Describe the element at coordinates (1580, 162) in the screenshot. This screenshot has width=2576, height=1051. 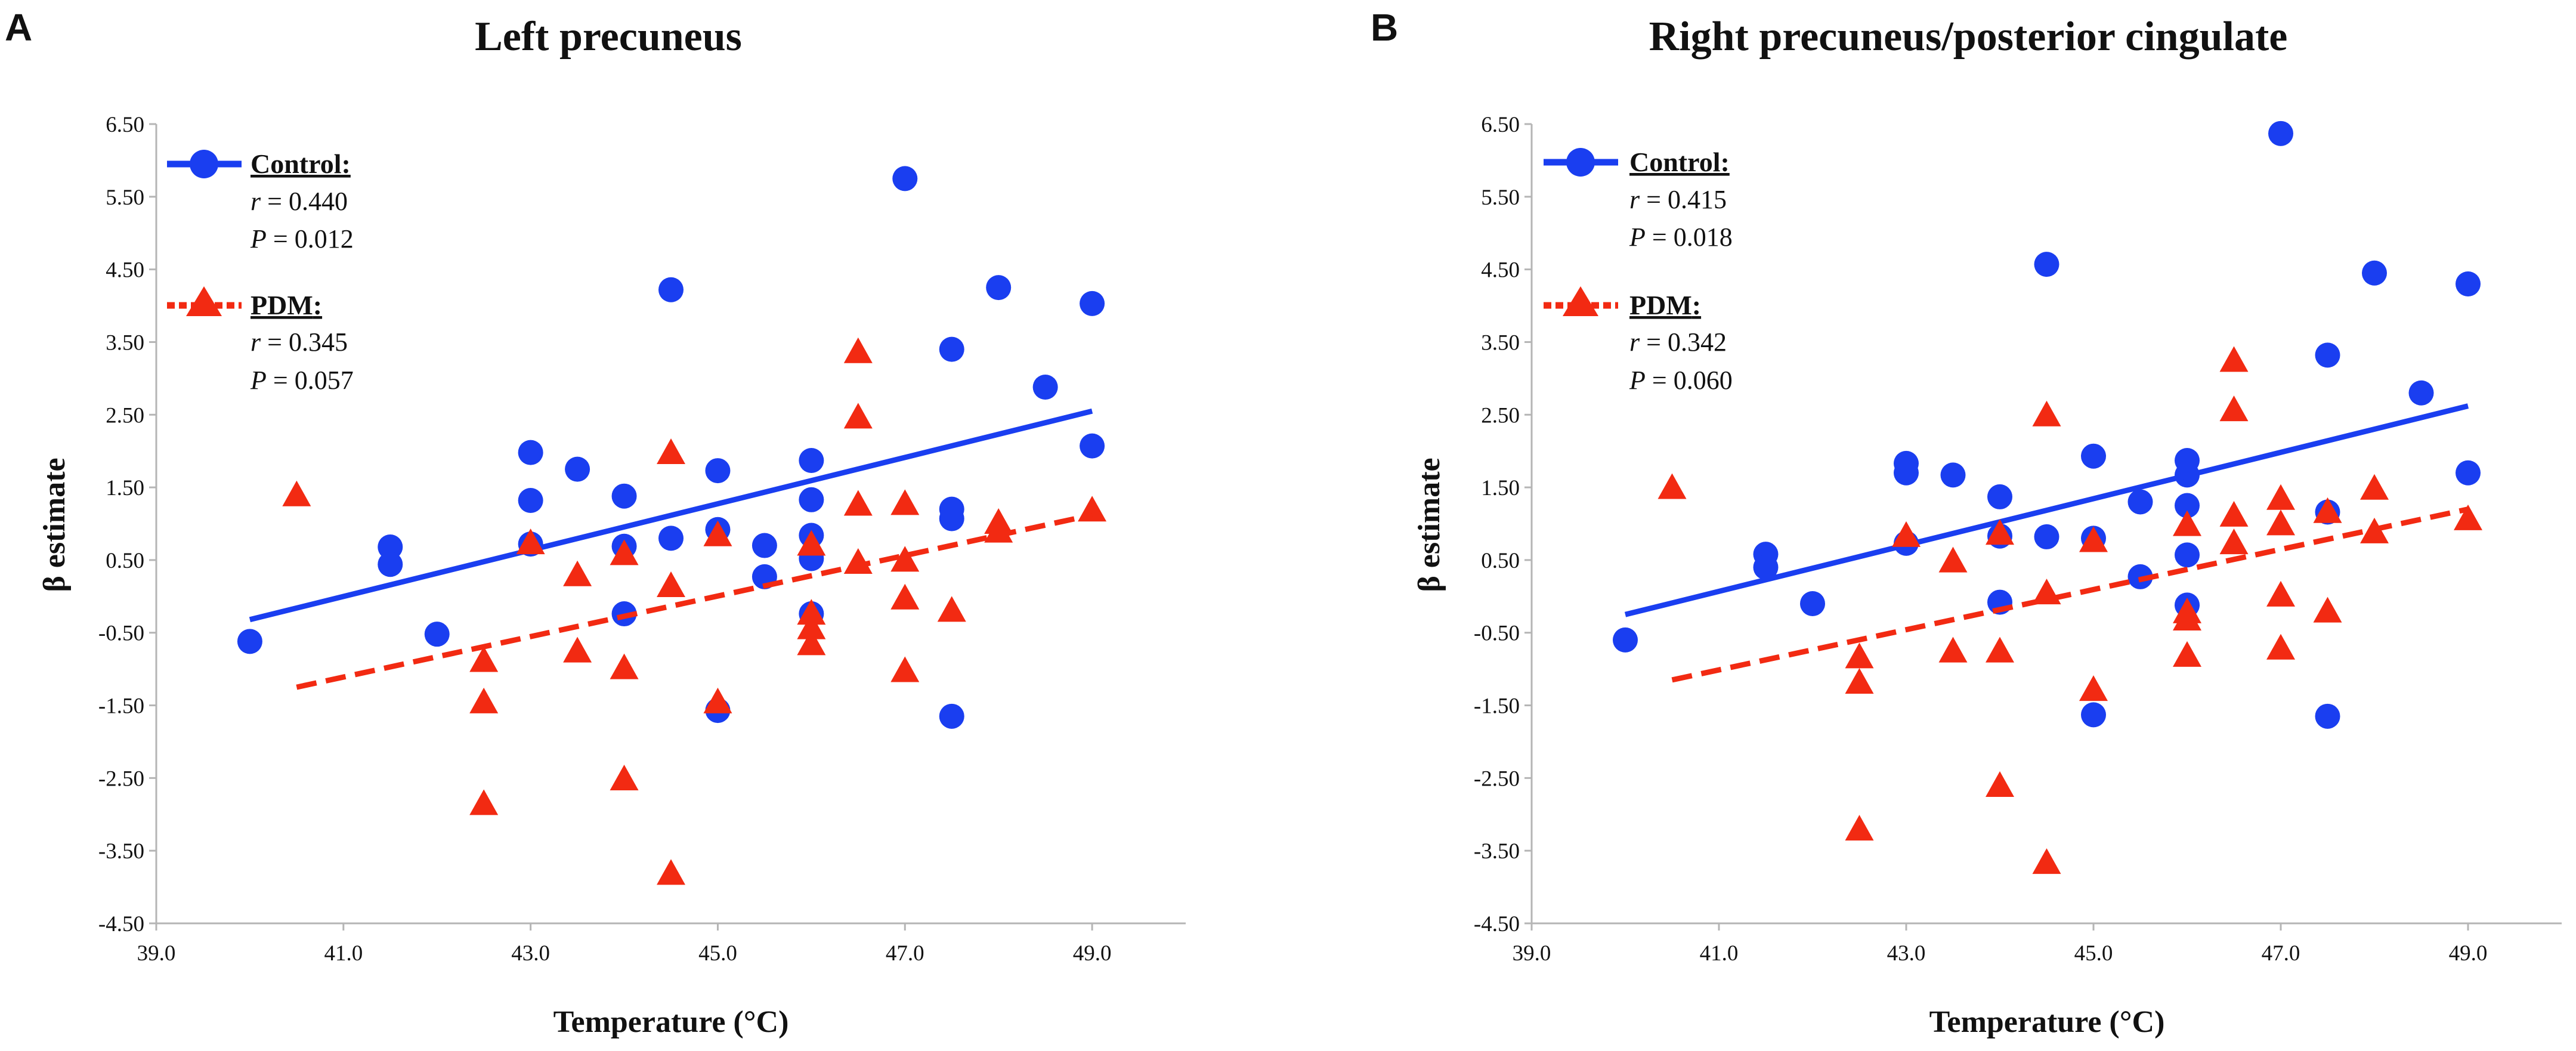
I see `legend-control-marker` at that location.